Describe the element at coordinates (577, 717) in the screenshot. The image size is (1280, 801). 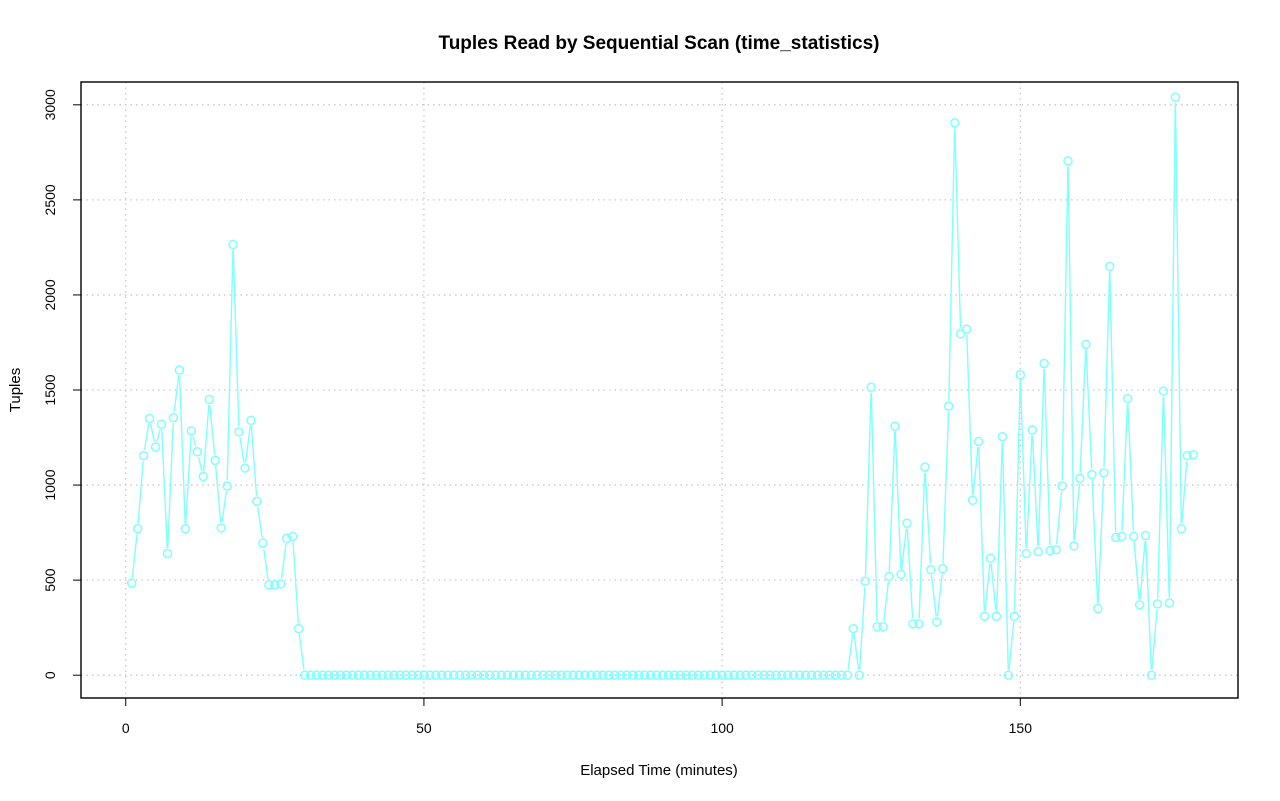
I see `x-axis: 0 50 100 150` at that location.